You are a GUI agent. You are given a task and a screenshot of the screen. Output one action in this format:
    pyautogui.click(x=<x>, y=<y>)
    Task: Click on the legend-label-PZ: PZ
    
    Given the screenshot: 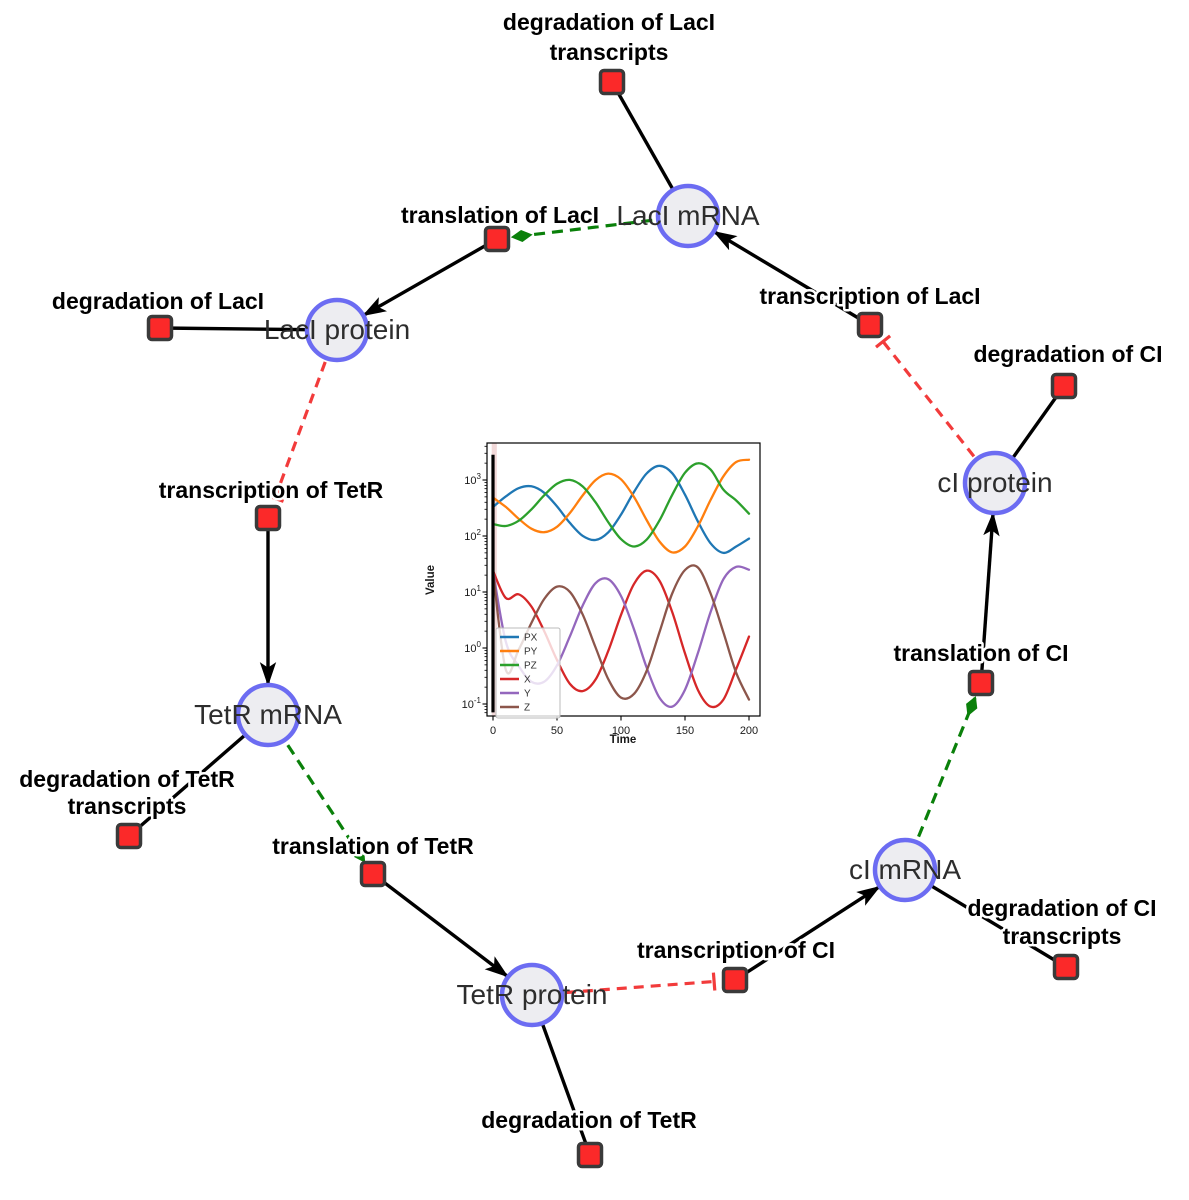 What is the action you would take?
    pyautogui.click(x=530, y=666)
    